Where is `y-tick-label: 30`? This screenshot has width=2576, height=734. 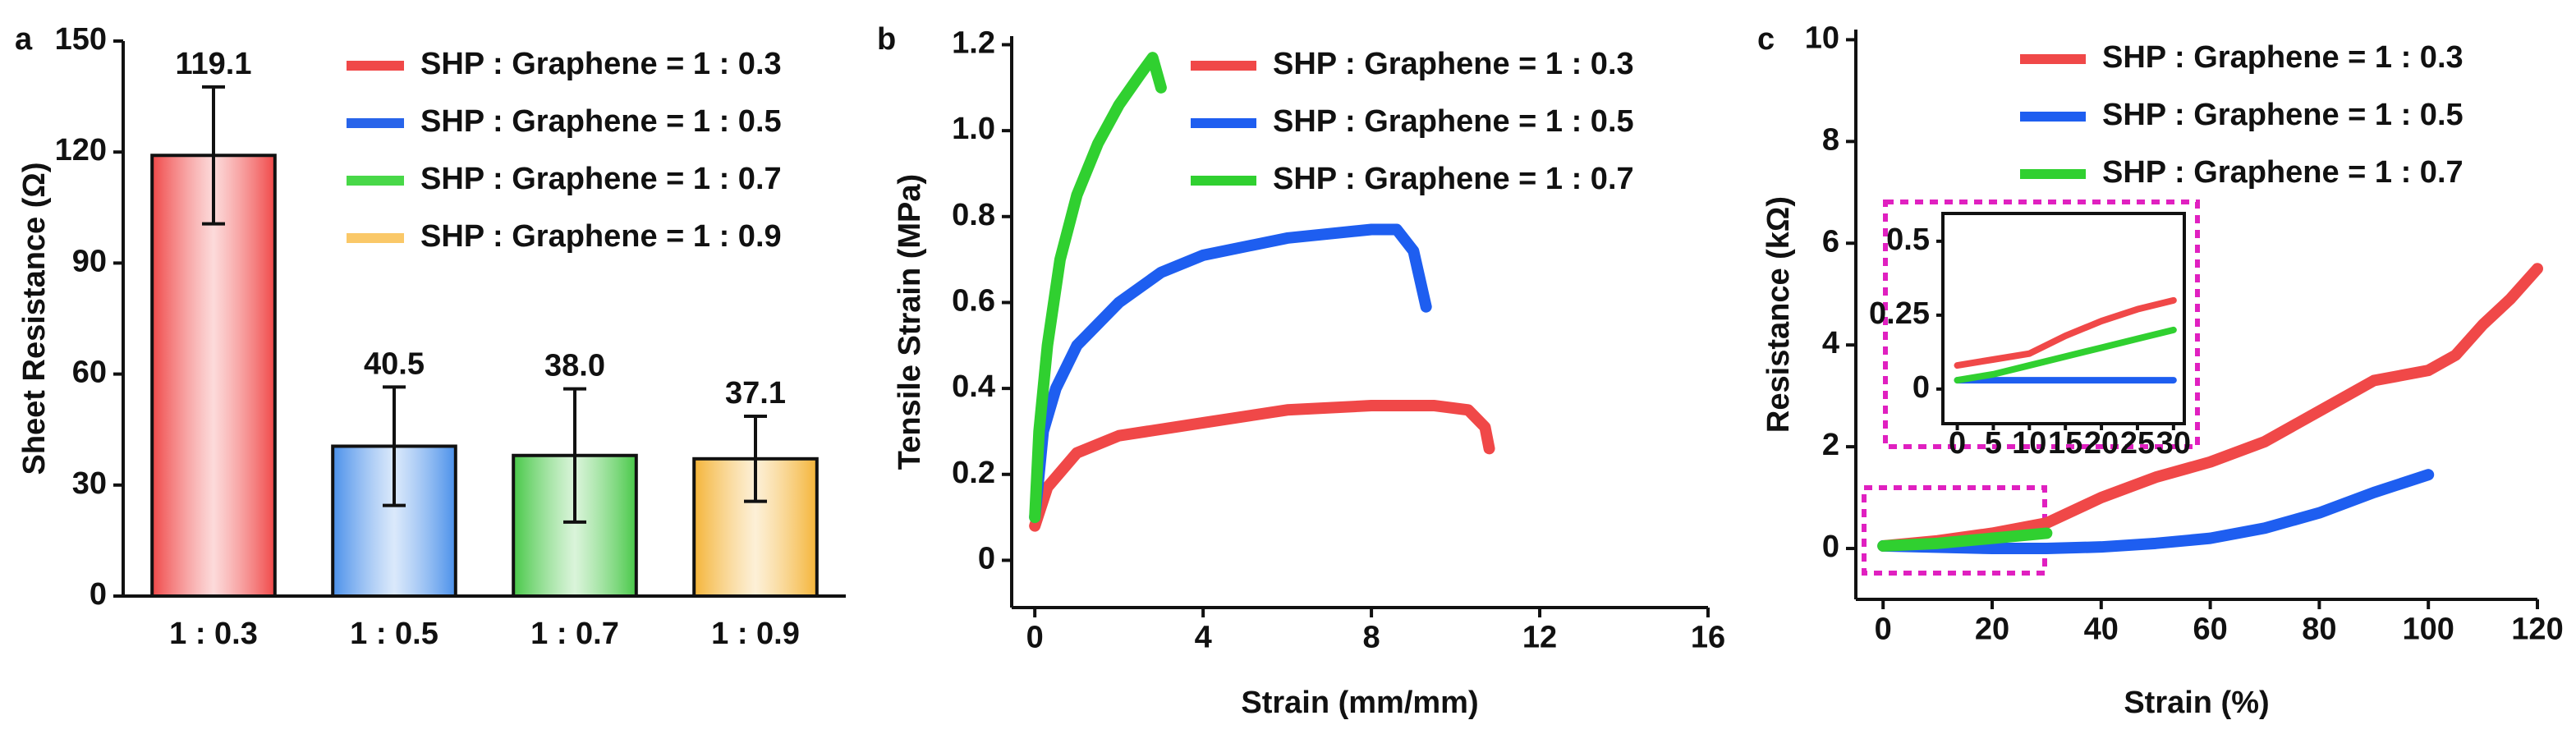 y-tick-label: 30 is located at coordinates (89, 484).